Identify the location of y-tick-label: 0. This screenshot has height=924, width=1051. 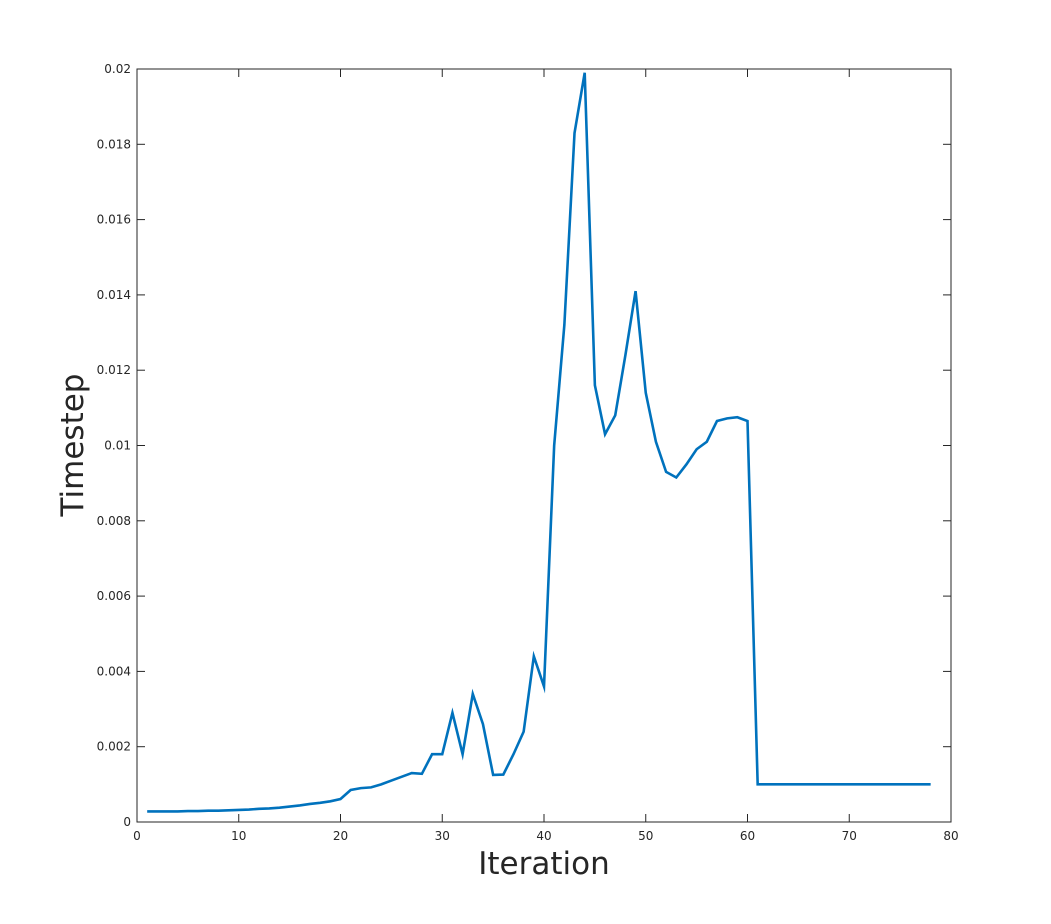
(127, 822).